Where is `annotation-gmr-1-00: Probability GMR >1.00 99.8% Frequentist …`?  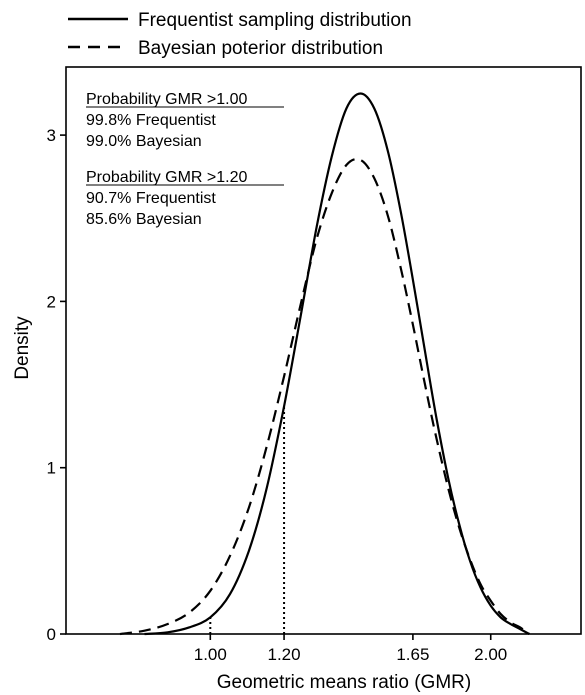
annotation-gmr-1-00: Probability GMR >1.00 99.8% Frequentist … is located at coordinates (185, 120).